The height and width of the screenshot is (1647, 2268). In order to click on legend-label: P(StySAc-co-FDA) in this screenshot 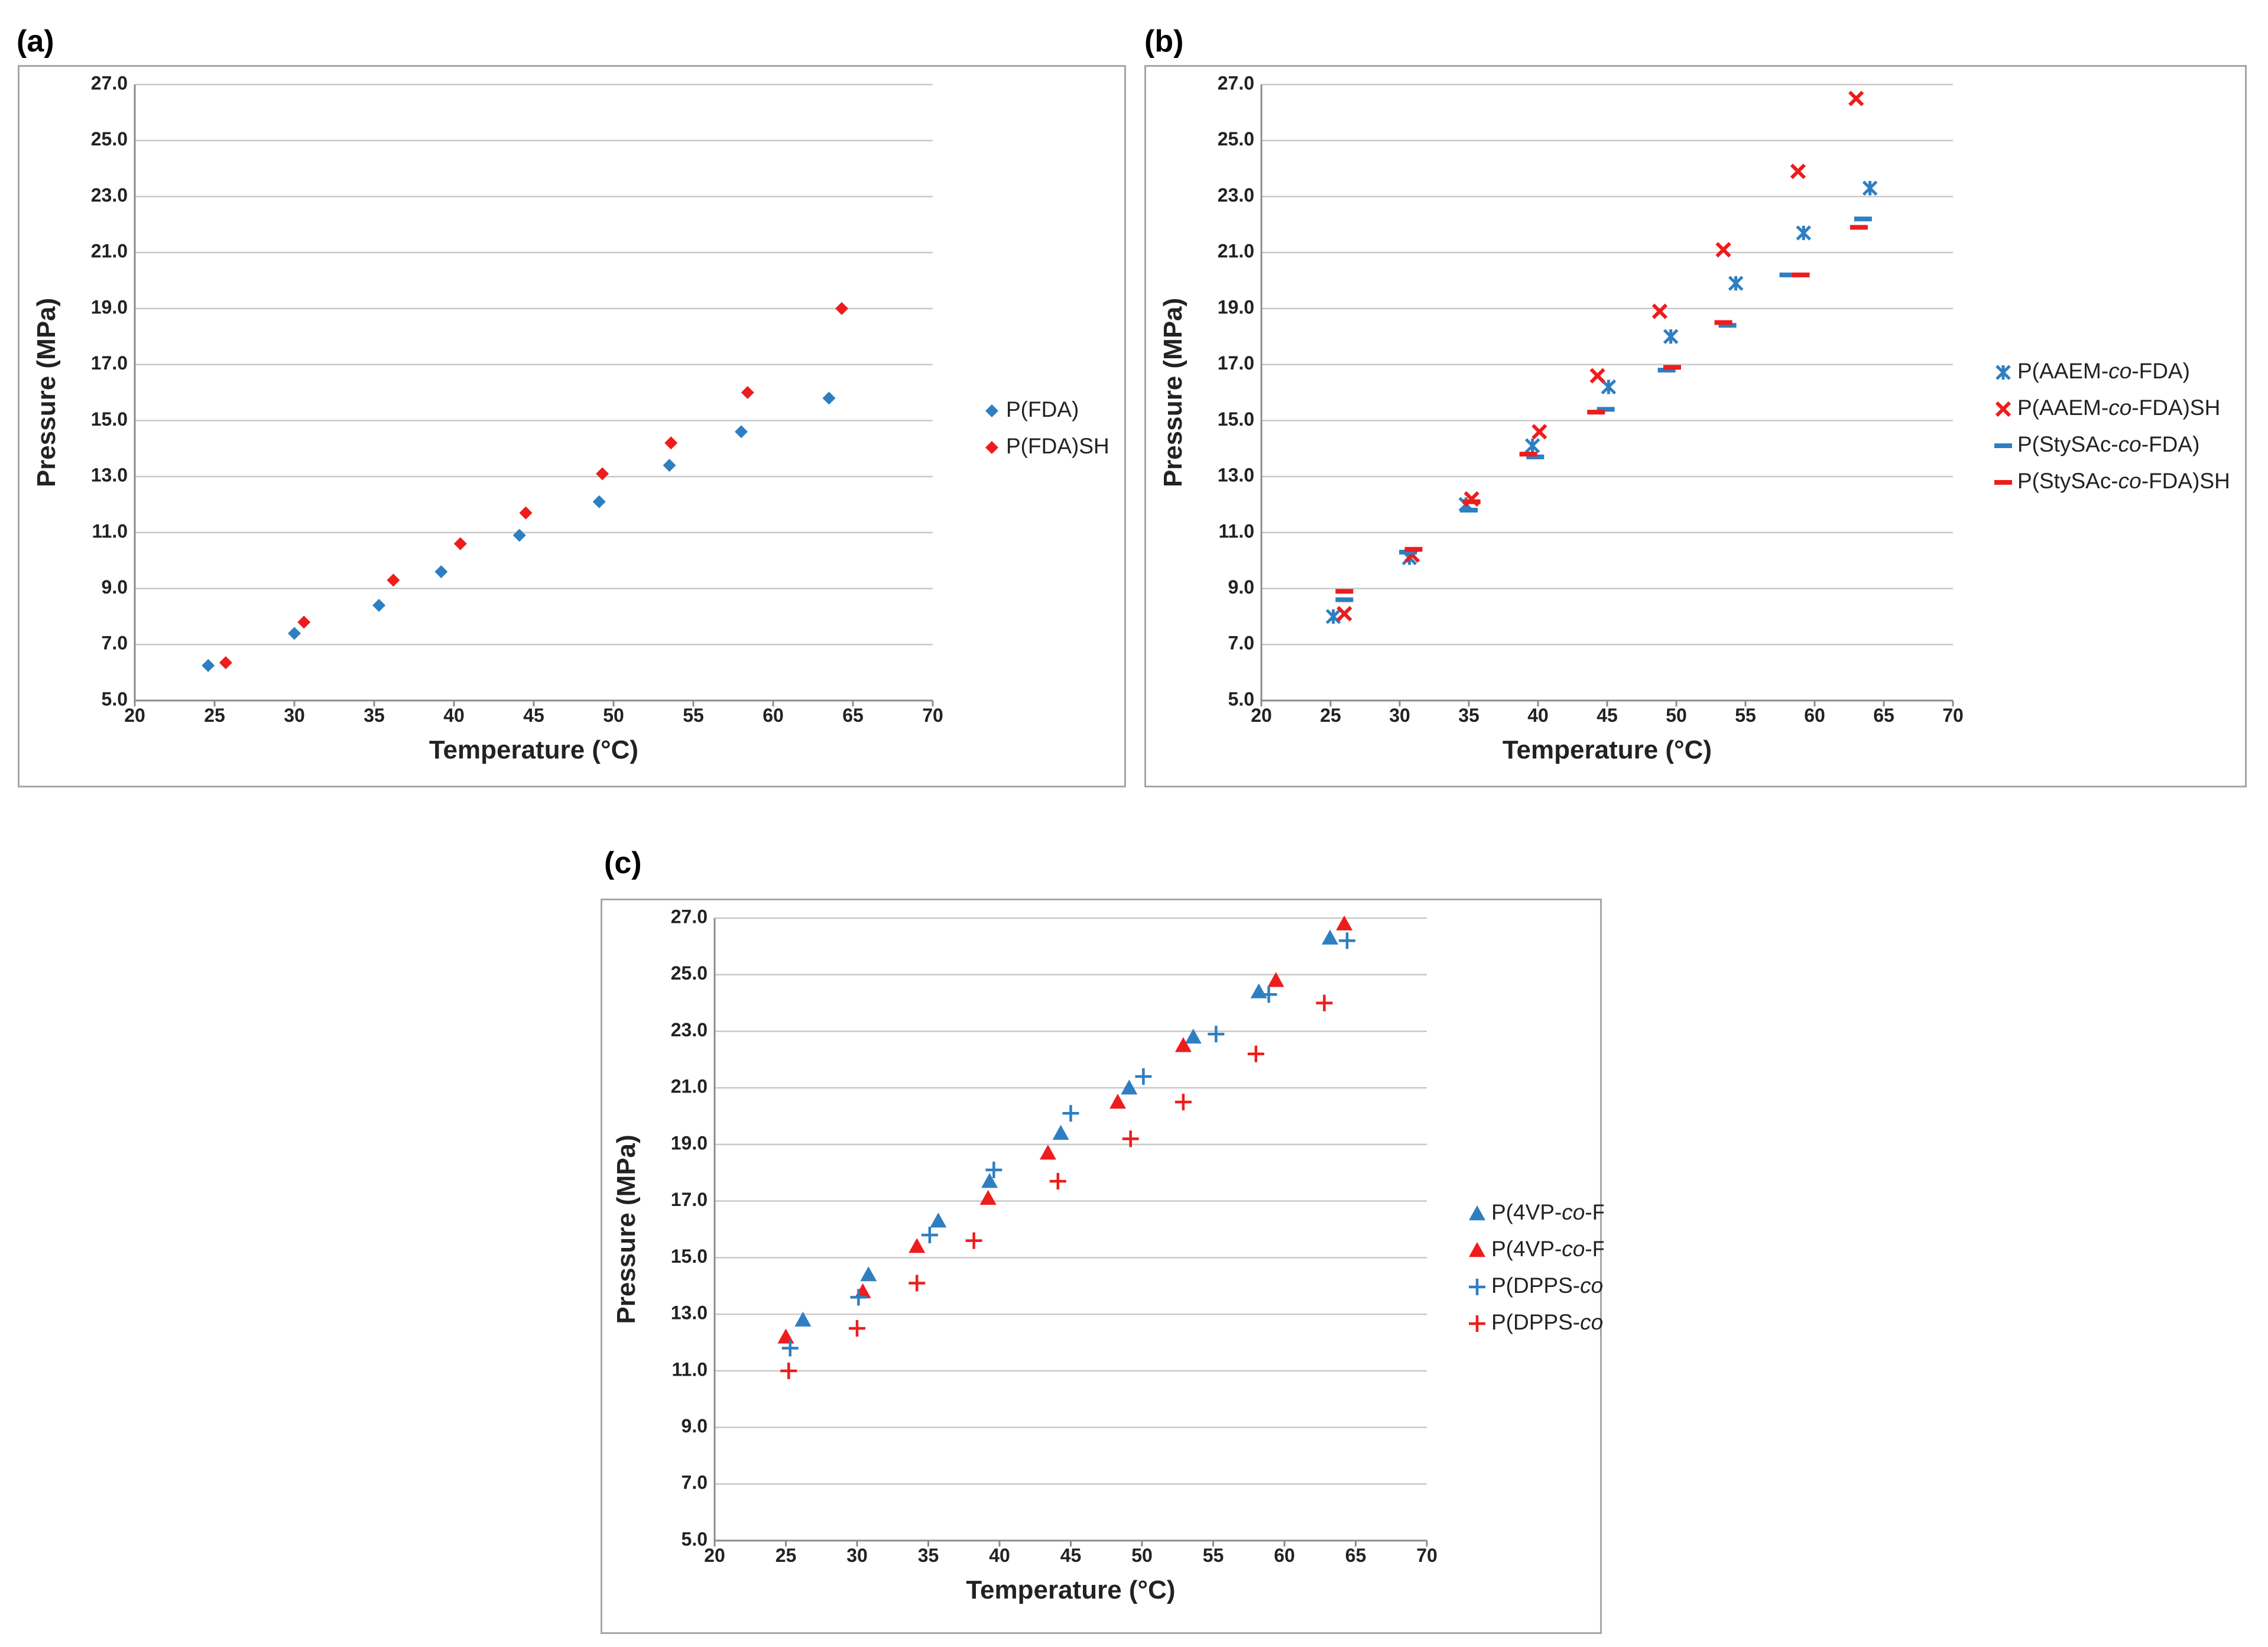, I will do `click(2108, 444)`.